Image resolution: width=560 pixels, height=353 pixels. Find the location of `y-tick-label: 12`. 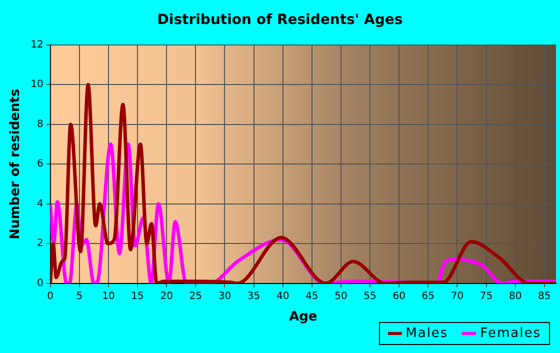

y-tick-label: 12 is located at coordinates (37, 44).